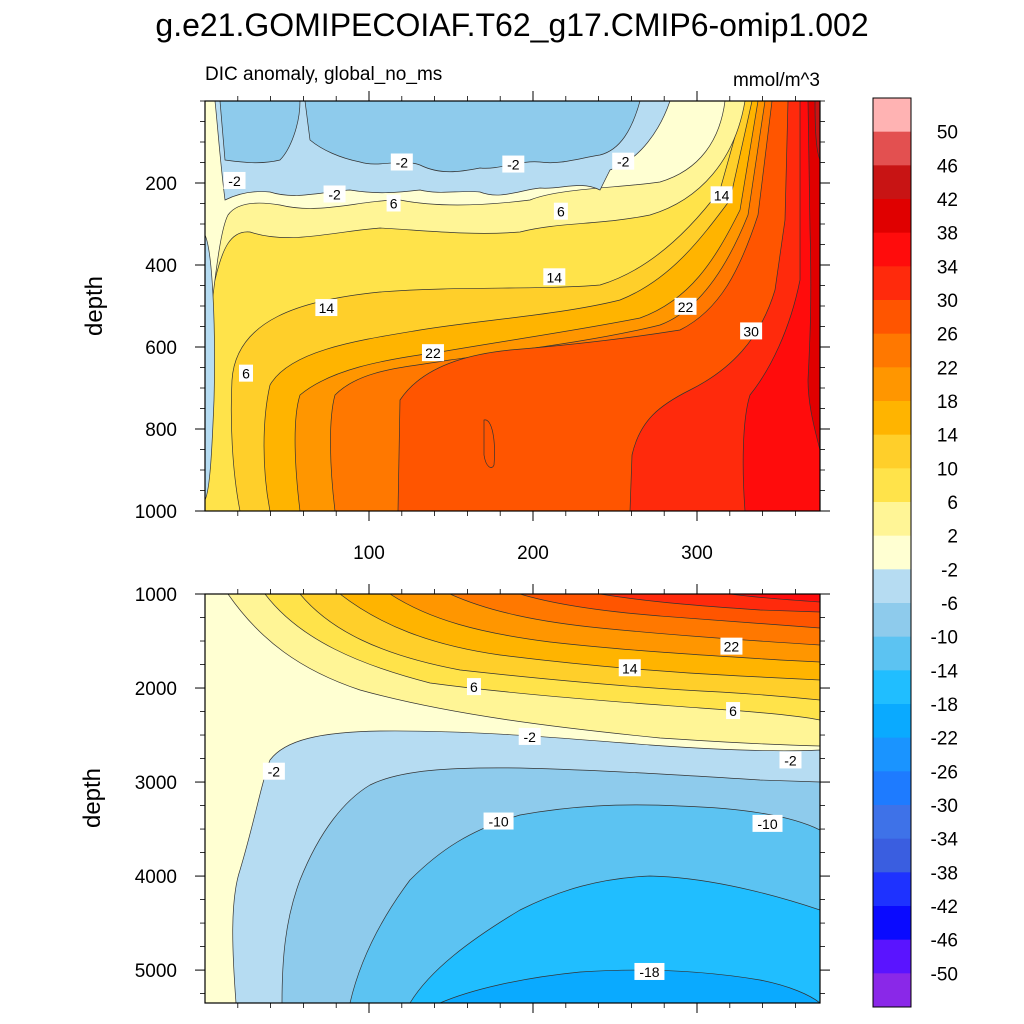 The width and height of the screenshot is (1024, 1024). Describe the element at coordinates (161, 430) in the screenshot. I see `y-tick-label: 800` at that location.